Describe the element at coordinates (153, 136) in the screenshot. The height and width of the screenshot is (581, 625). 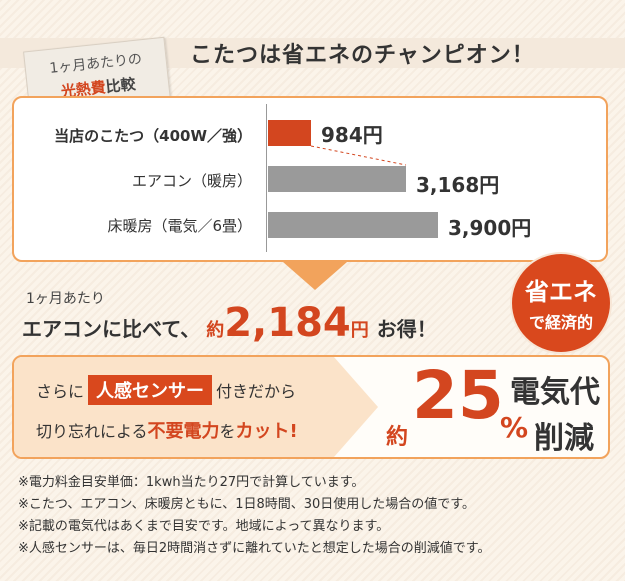
I see `row-label-kotatsu: 当店のこたつ（400W／強）` at that location.